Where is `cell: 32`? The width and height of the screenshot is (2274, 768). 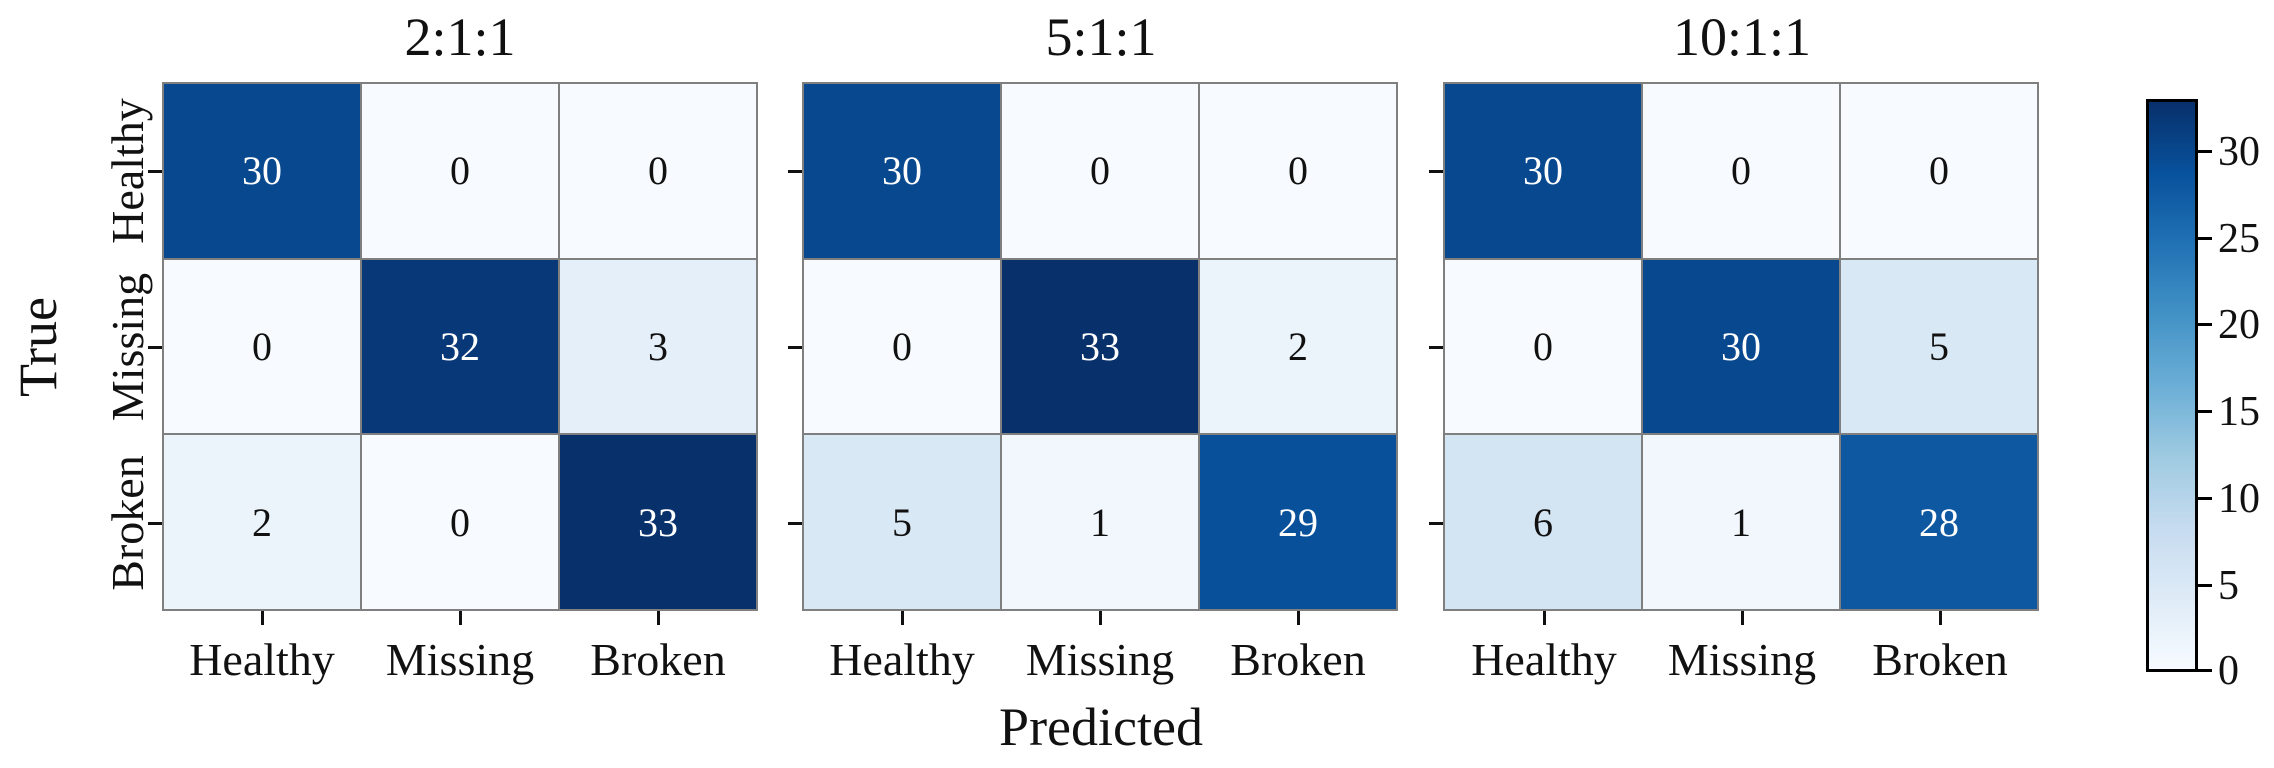 cell: 32 is located at coordinates (460, 346).